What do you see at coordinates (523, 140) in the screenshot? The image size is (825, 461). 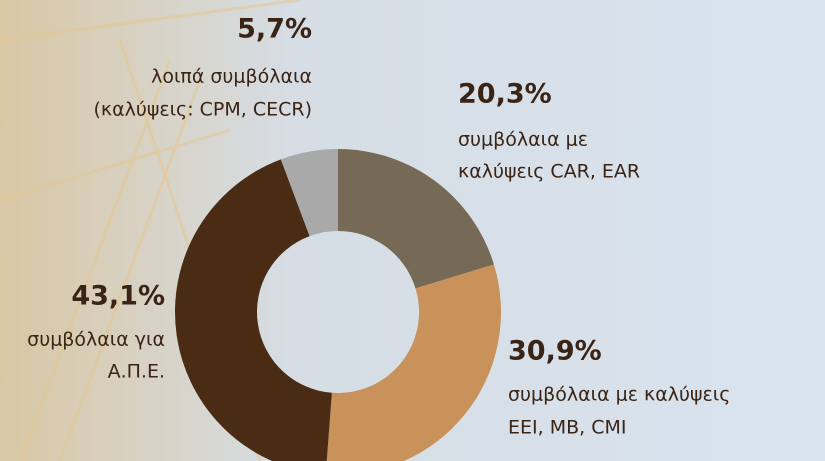 I see `category-label: συμβόλαια με` at bounding box center [523, 140].